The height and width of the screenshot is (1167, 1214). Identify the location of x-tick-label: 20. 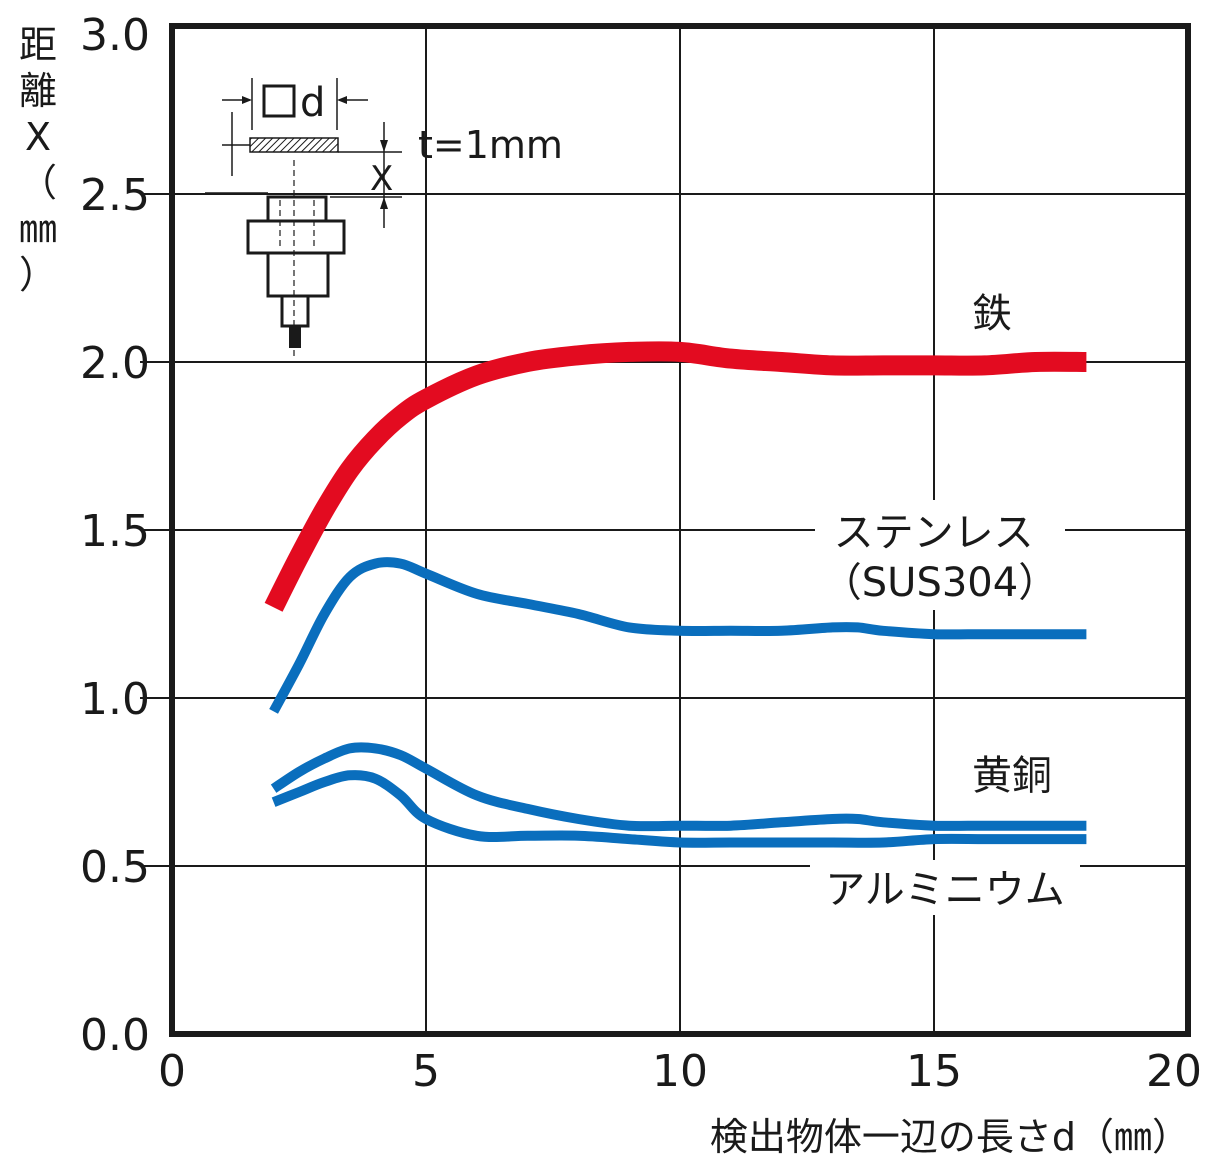
(1174, 1071).